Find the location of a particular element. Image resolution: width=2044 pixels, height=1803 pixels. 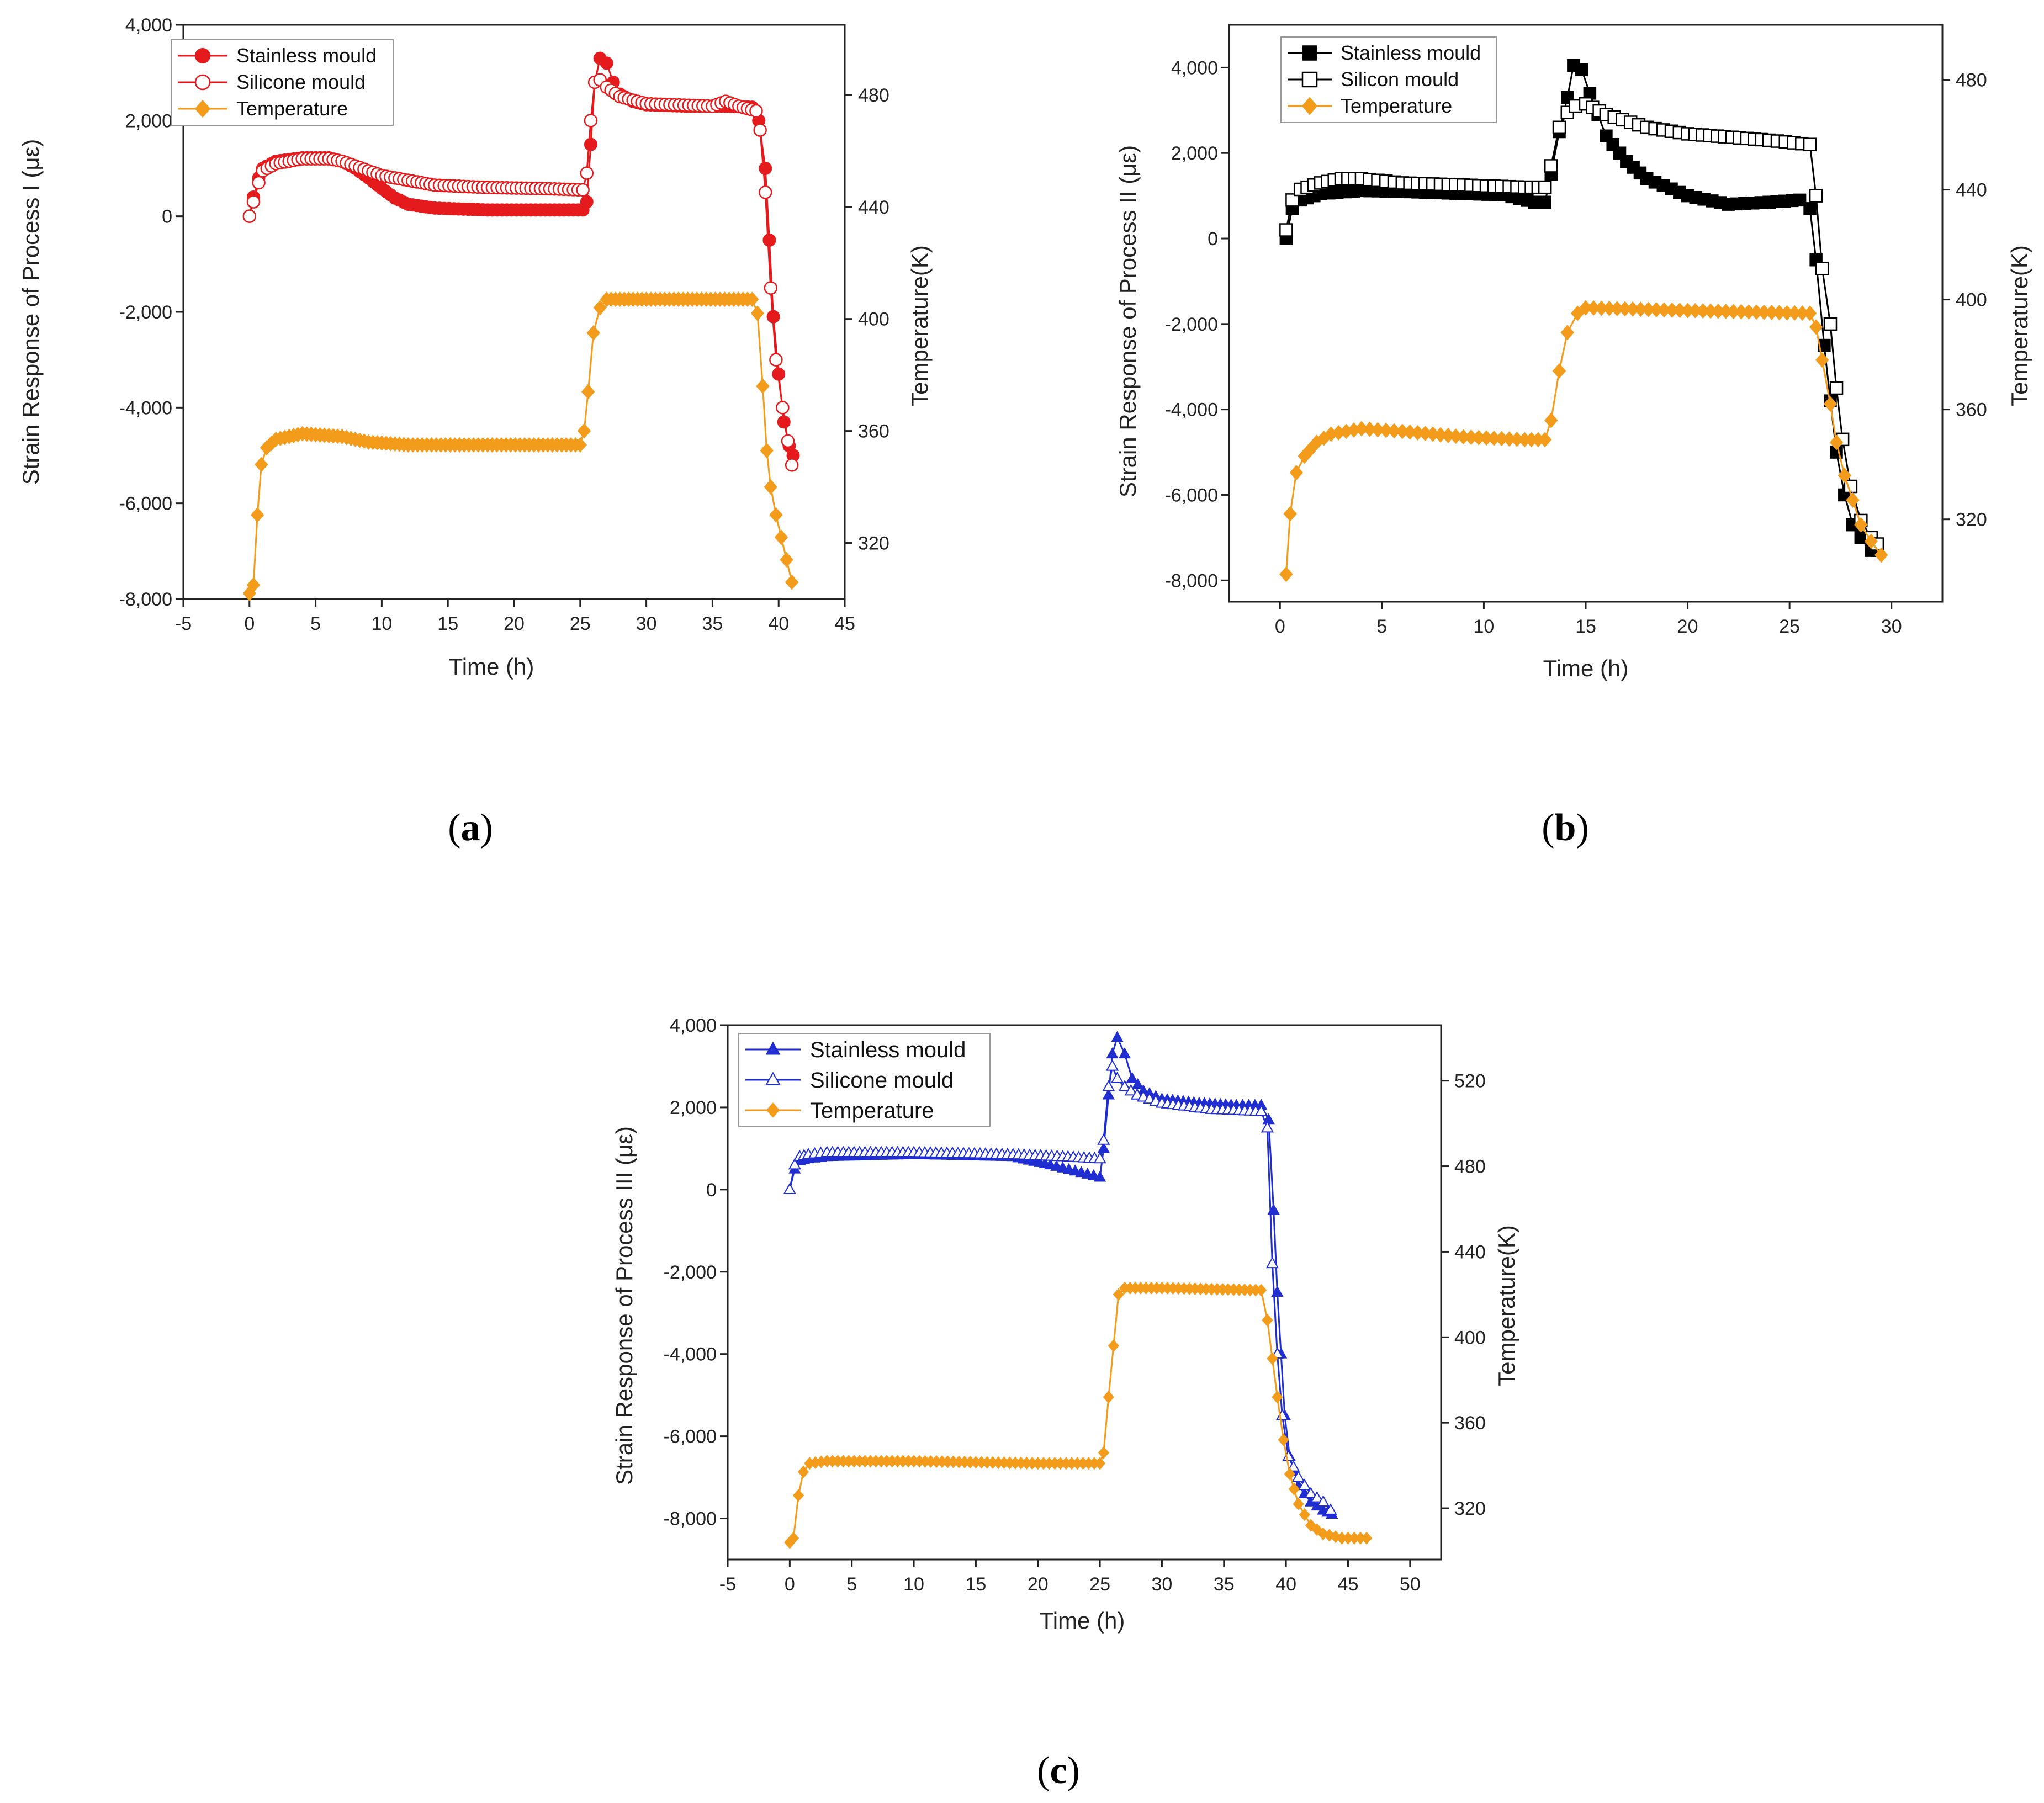

panel-a-series is located at coordinates (521, 326).